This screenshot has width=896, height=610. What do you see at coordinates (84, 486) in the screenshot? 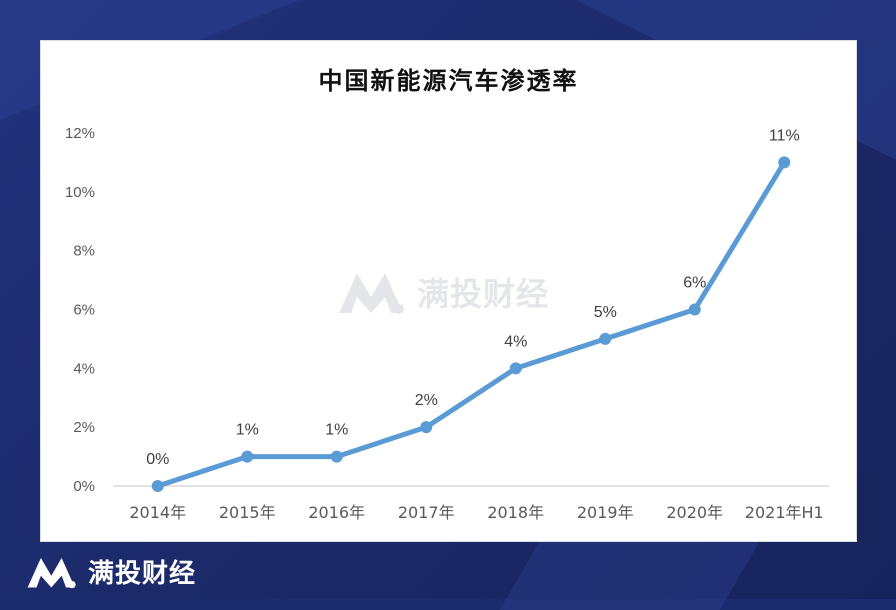
I see `y-tick-label: 0%` at bounding box center [84, 486].